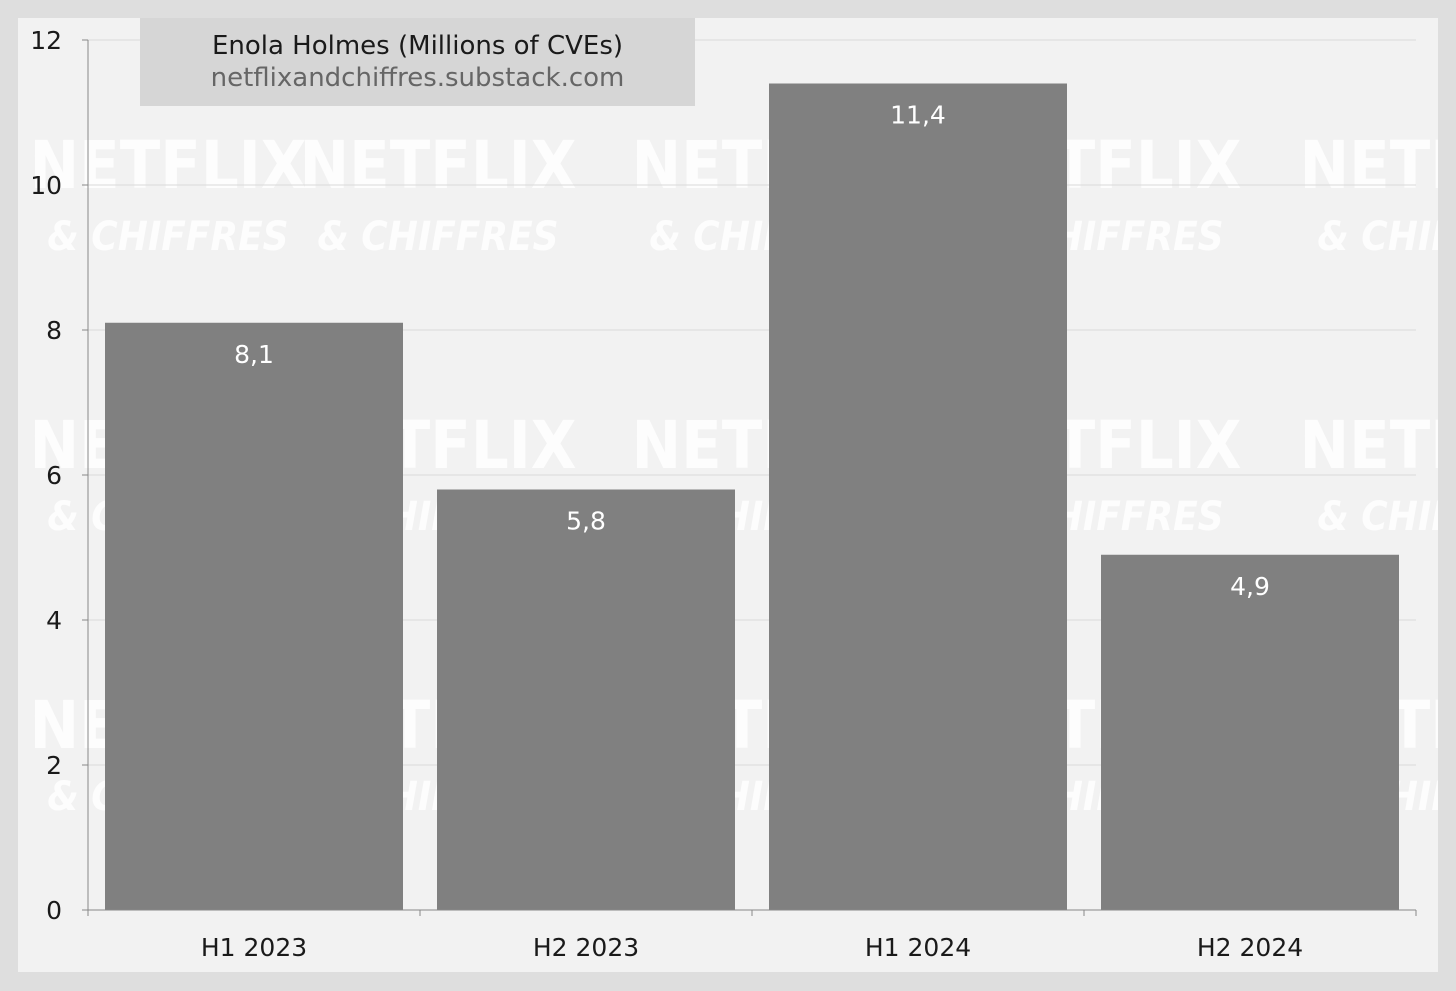 The image size is (1456, 991). What do you see at coordinates (417, 78) in the screenshot?
I see `chart-subtitle: netflixandchiffres.substack.com` at bounding box center [417, 78].